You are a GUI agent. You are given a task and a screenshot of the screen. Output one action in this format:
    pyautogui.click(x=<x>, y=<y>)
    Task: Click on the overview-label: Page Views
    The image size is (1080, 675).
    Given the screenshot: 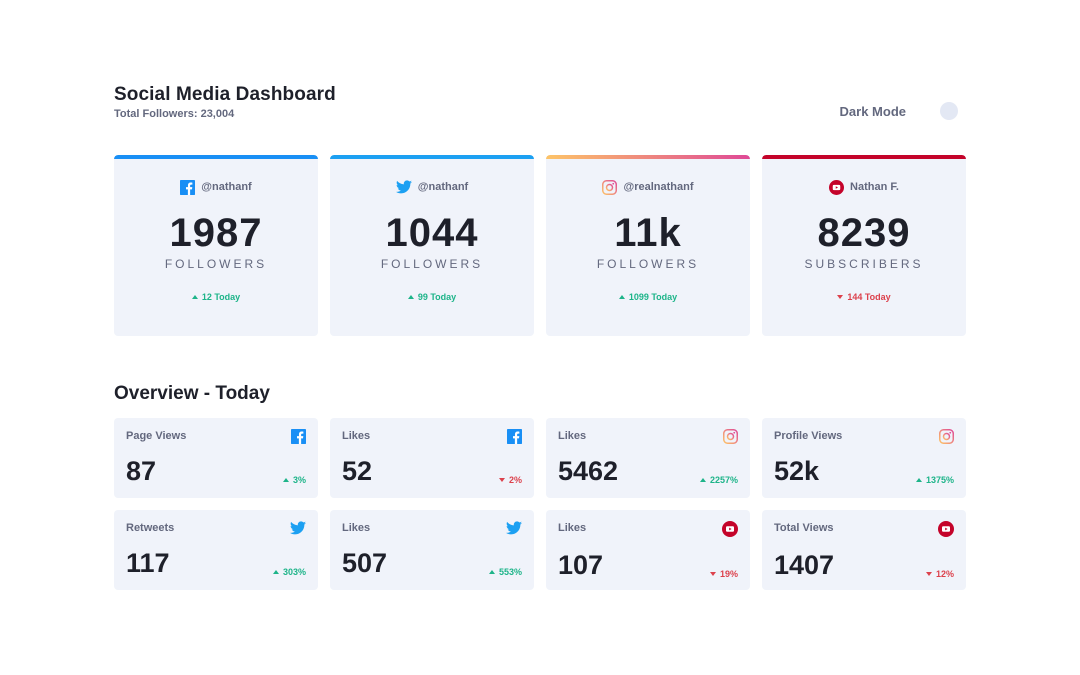 What is the action you would take?
    pyautogui.click(x=156, y=436)
    